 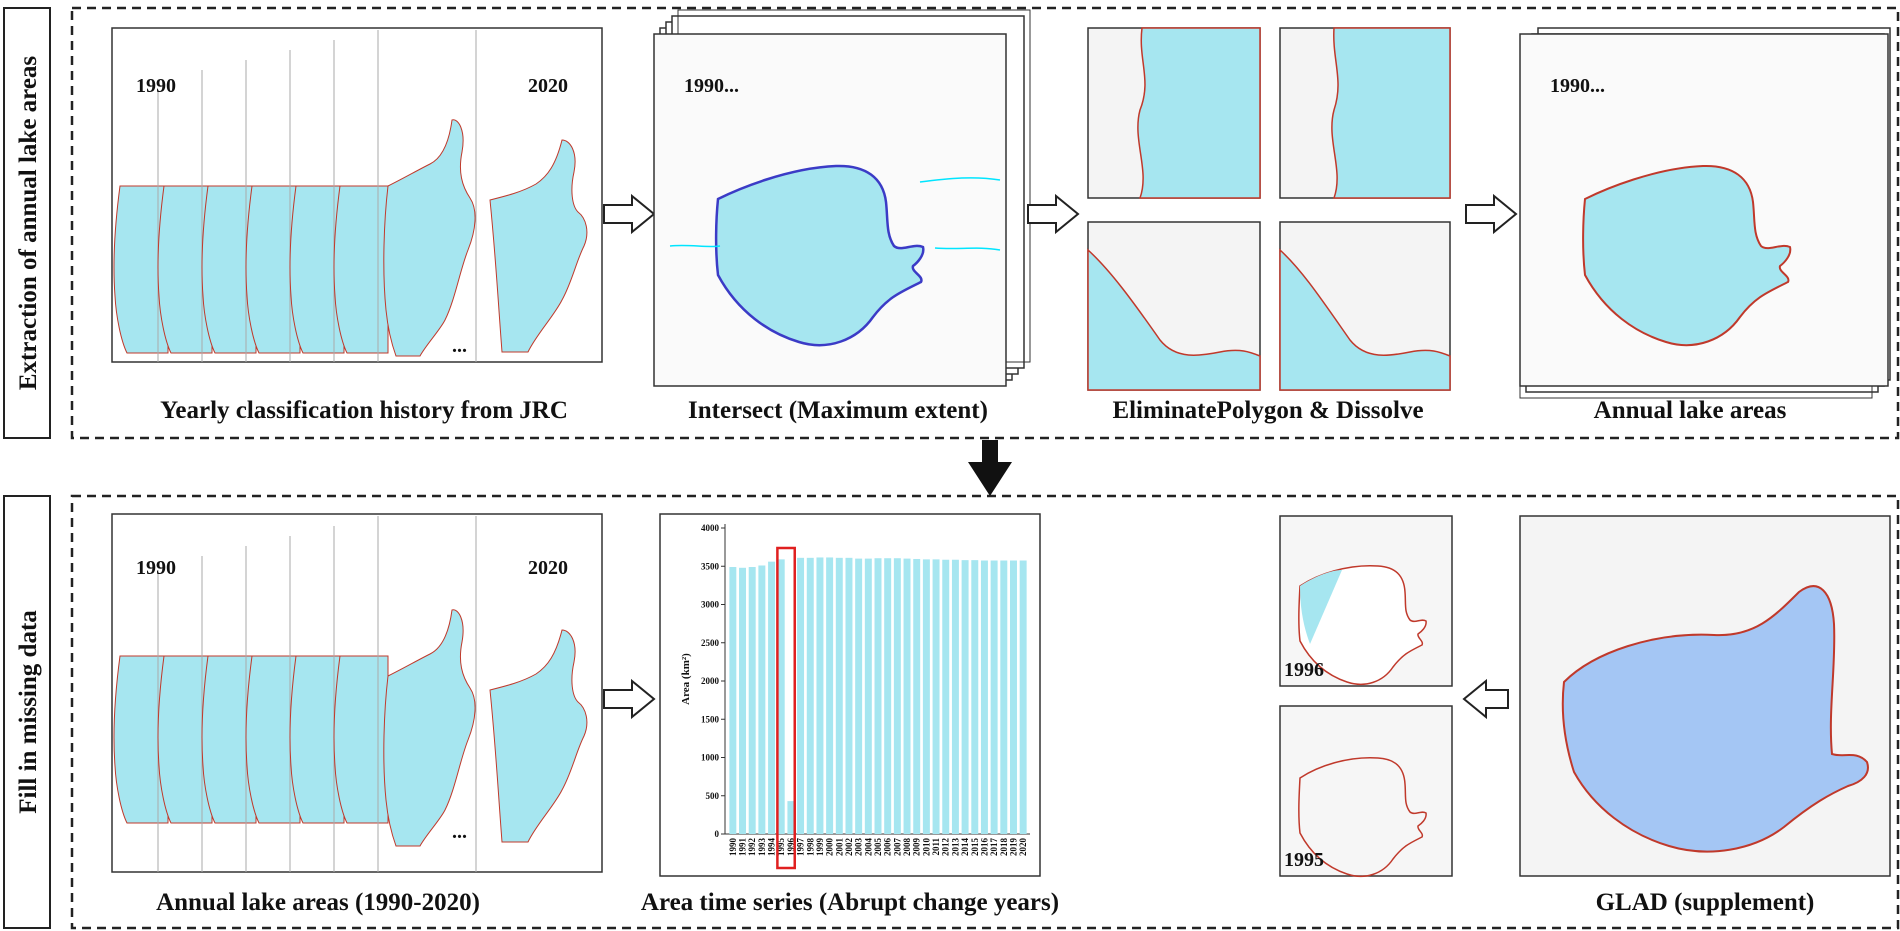 I want to click on bar-2018, so click(x=1004, y=697).